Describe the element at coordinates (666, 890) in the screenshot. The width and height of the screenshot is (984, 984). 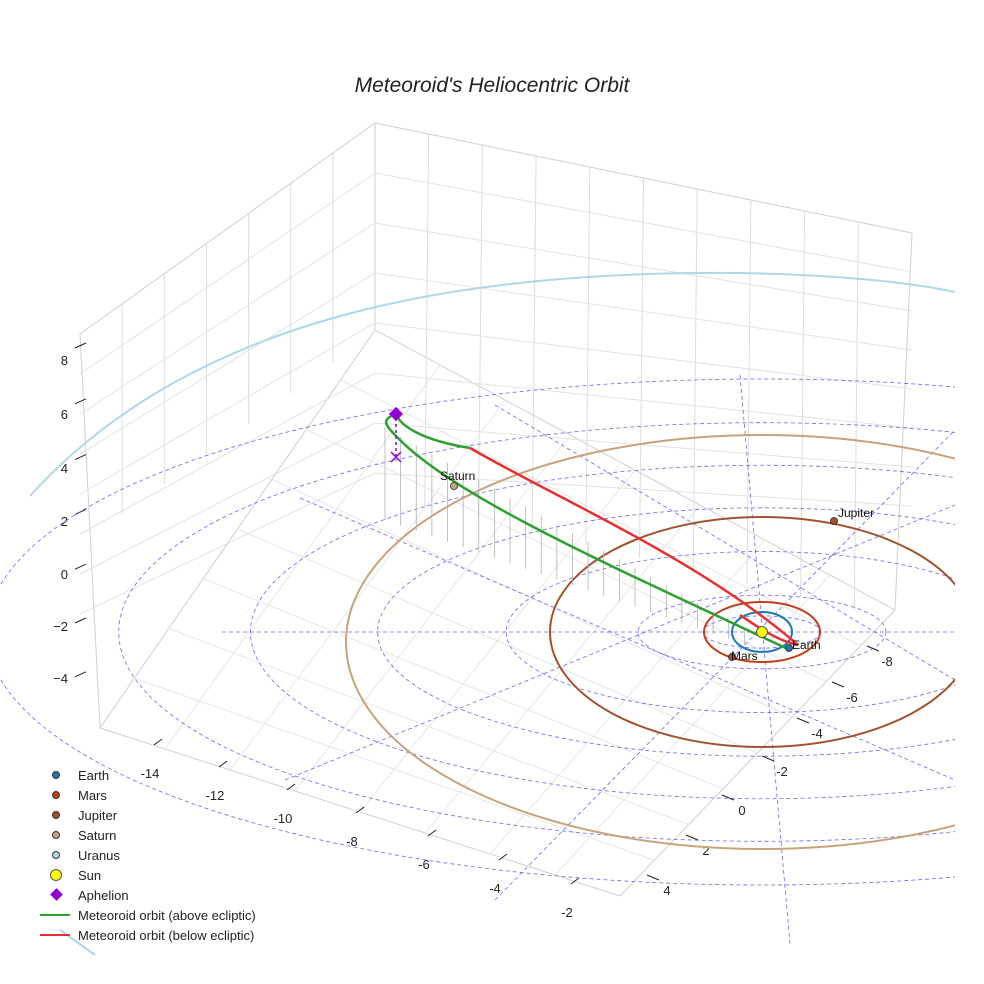
I see `y-tick-label: 4` at that location.